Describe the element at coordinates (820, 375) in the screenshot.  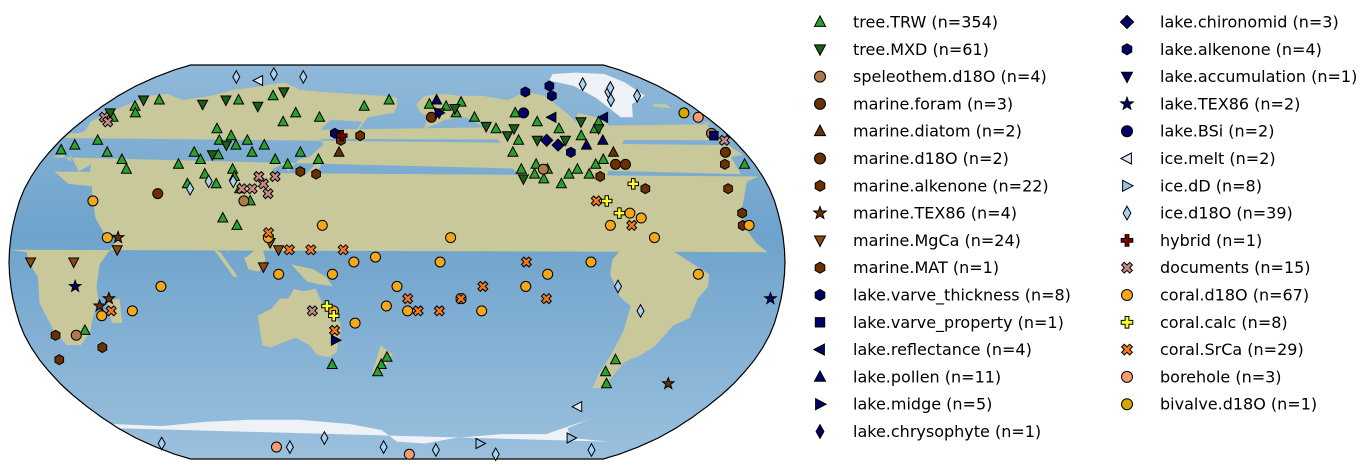
I see `legend-marker-lake-pollen` at that location.